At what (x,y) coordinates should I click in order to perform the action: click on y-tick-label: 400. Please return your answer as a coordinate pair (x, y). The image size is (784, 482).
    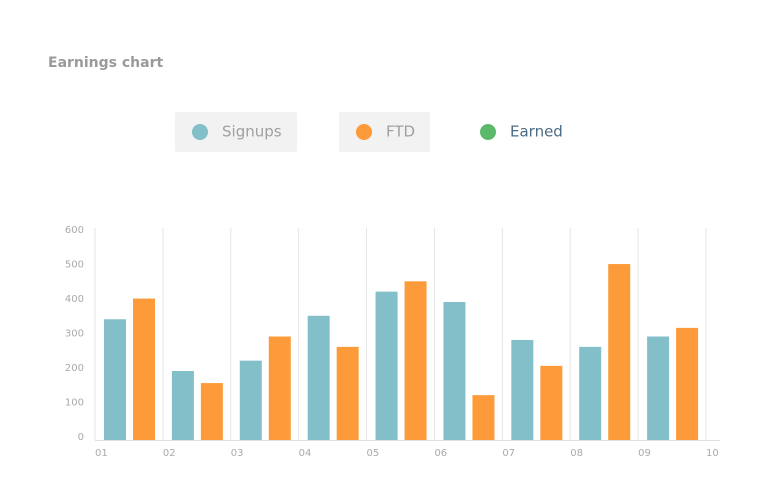
    Looking at the image, I should click on (74, 299).